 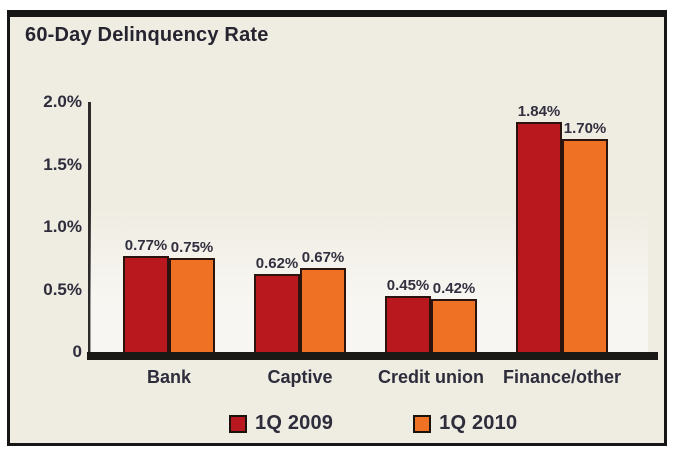 What do you see at coordinates (146, 245) in the screenshot?
I see `bar-value-label: 0.77%` at bounding box center [146, 245].